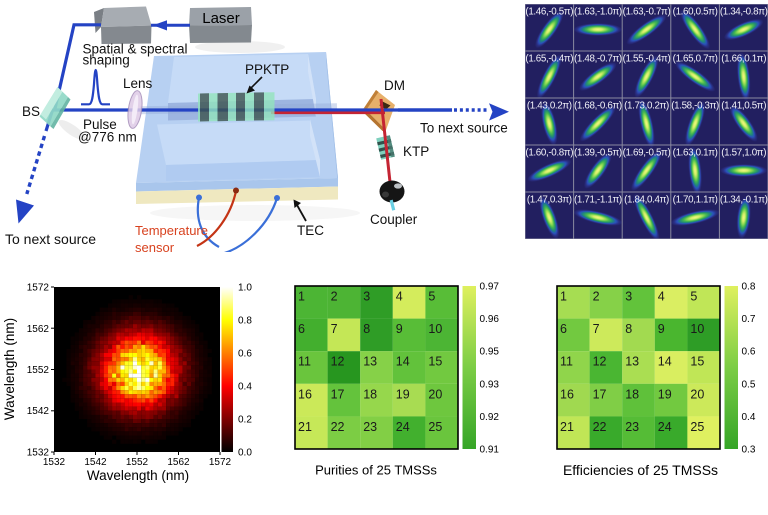 This screenshot has height=515, width=768. I want to click on svg-text: 0.93, so click(490, 384).